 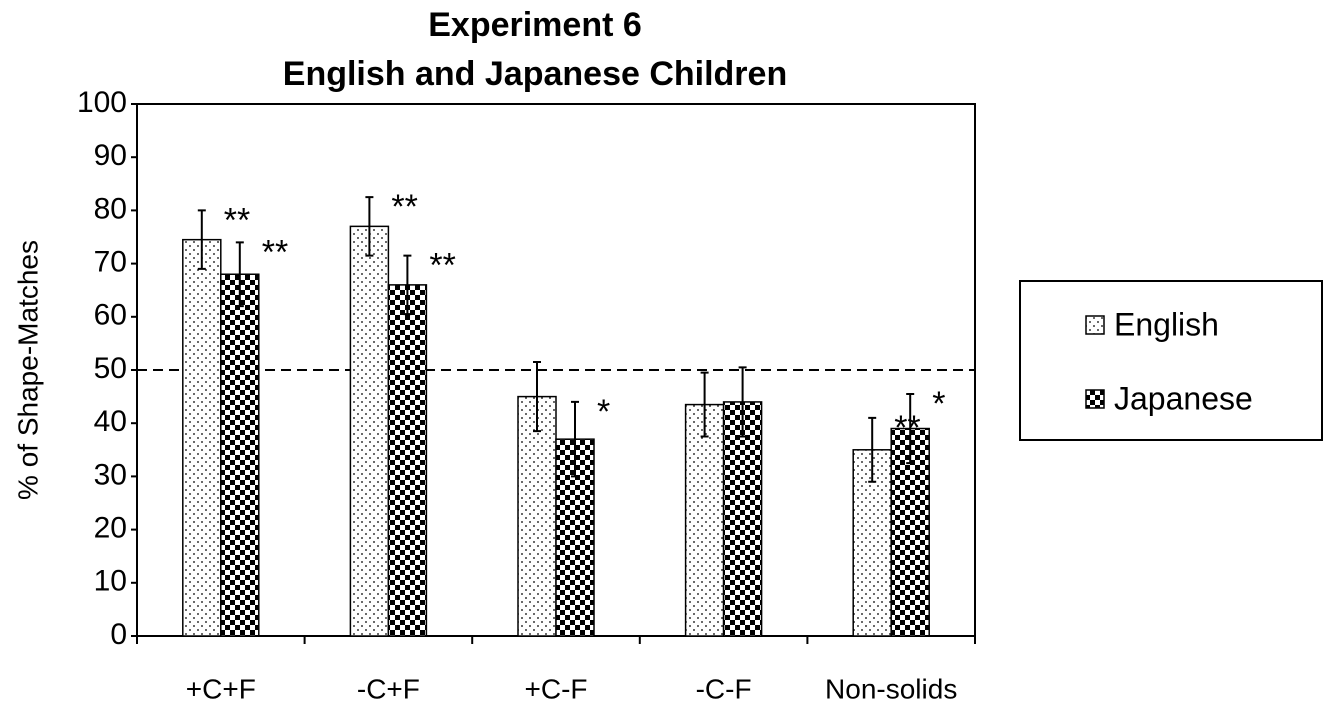 I want to click on legend-box, so click(x=1171, y=360).